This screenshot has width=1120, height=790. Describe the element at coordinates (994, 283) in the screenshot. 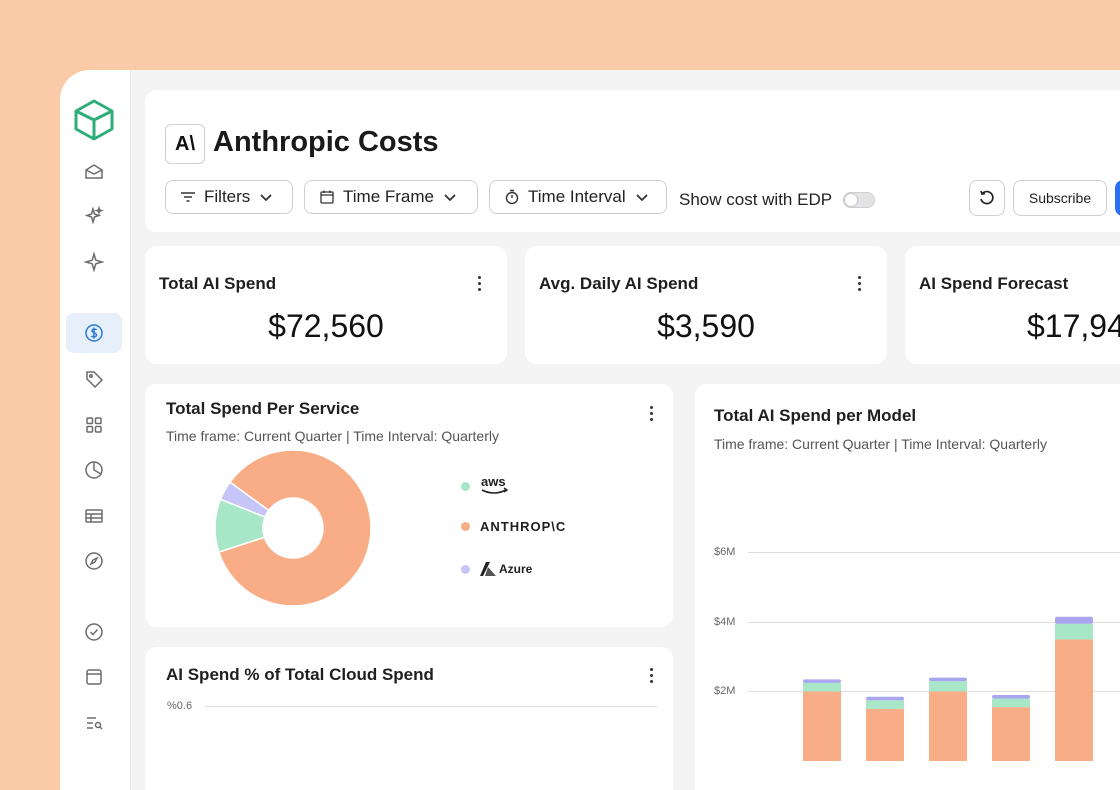

I see `stat-title: AI Spend Forecast` at that location.